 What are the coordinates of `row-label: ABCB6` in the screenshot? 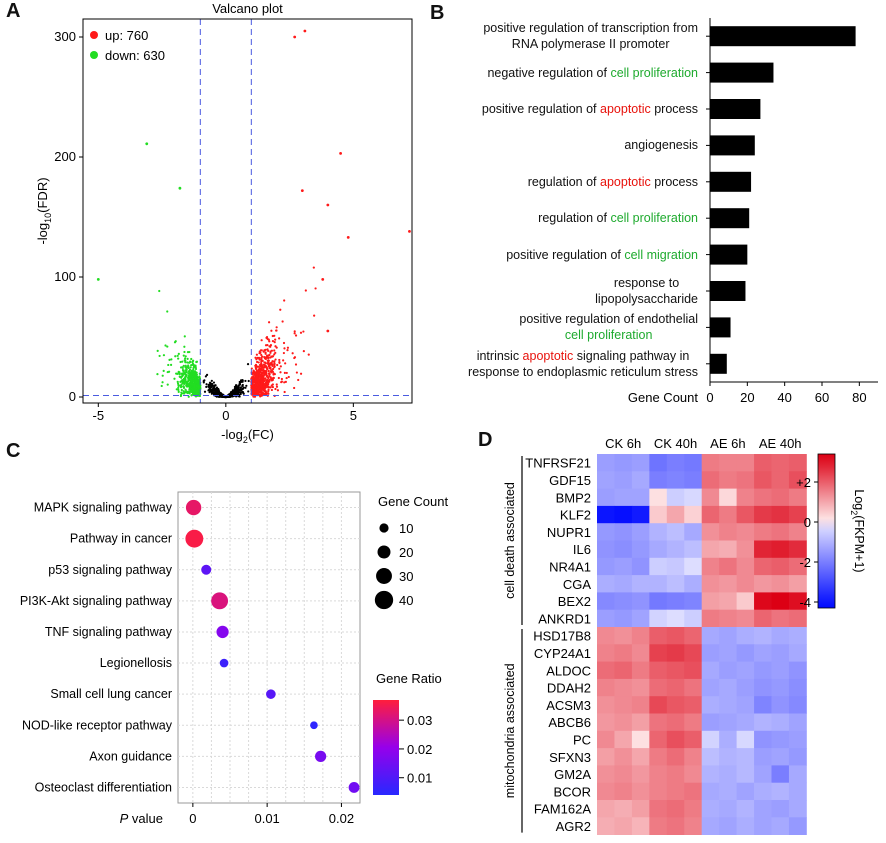 It's located at (569, 722).